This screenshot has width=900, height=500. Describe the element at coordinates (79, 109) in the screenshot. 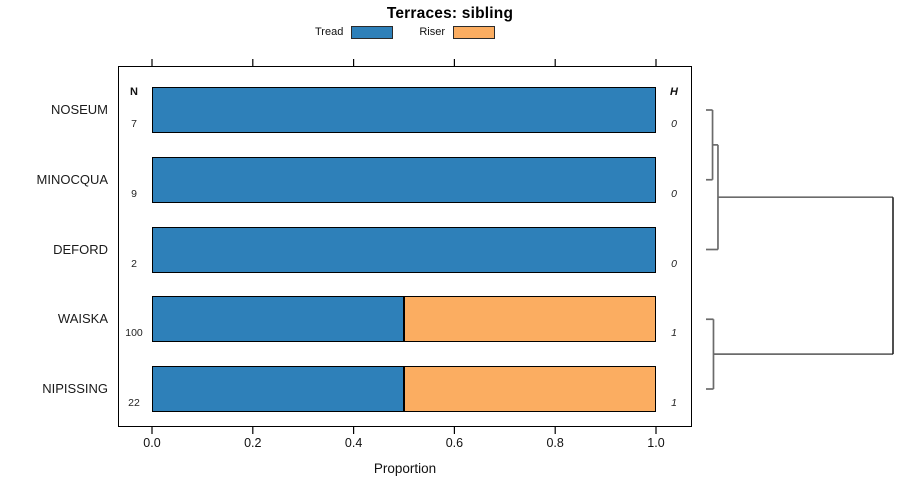

I see `category-label: NOSEUM` at that location.